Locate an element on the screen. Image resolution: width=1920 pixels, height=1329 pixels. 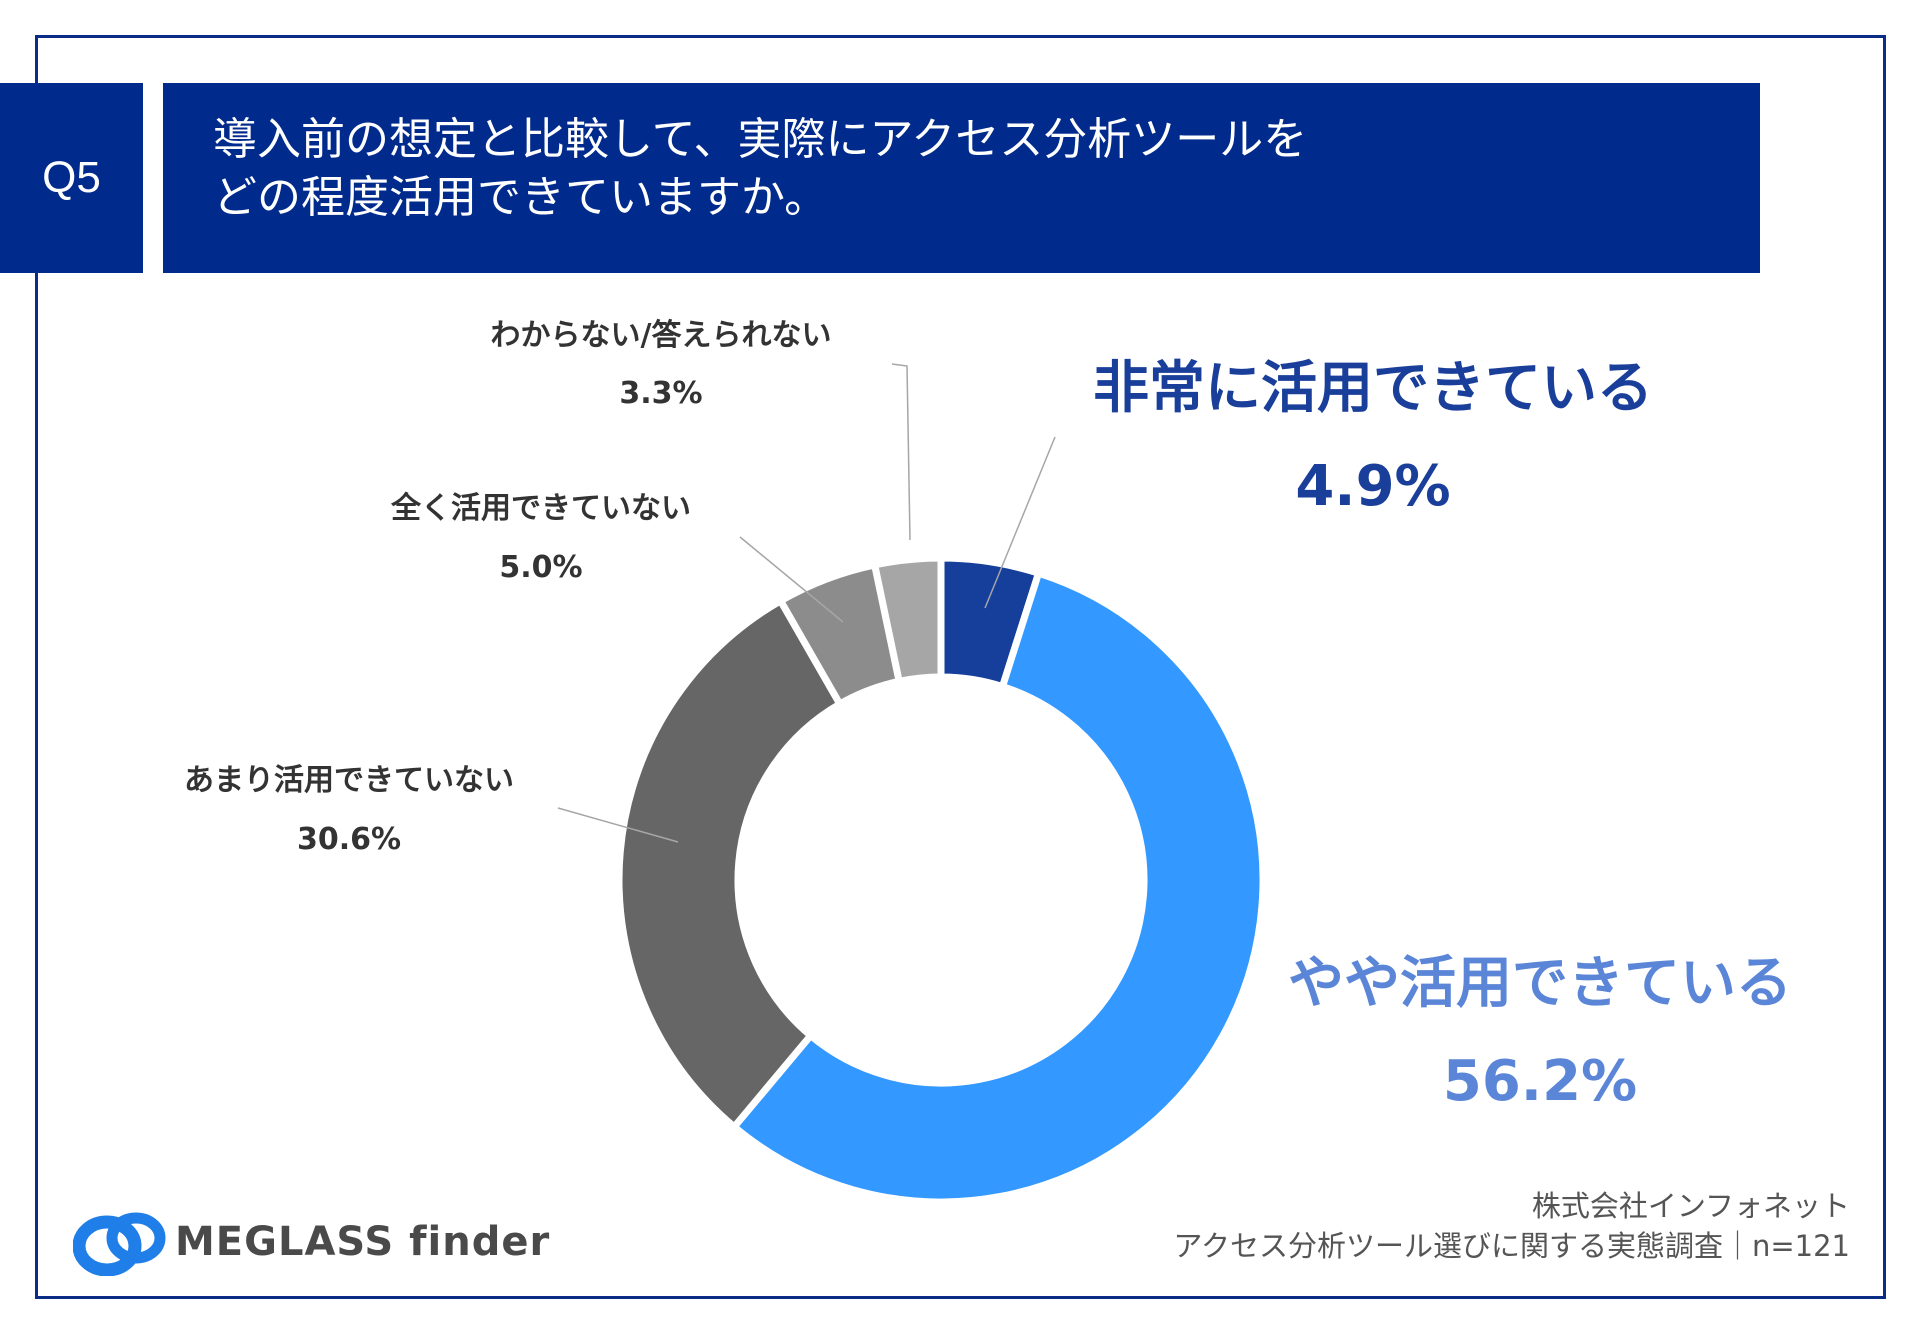
question-number-badge: Q5 is located at coordinates (71, 178).